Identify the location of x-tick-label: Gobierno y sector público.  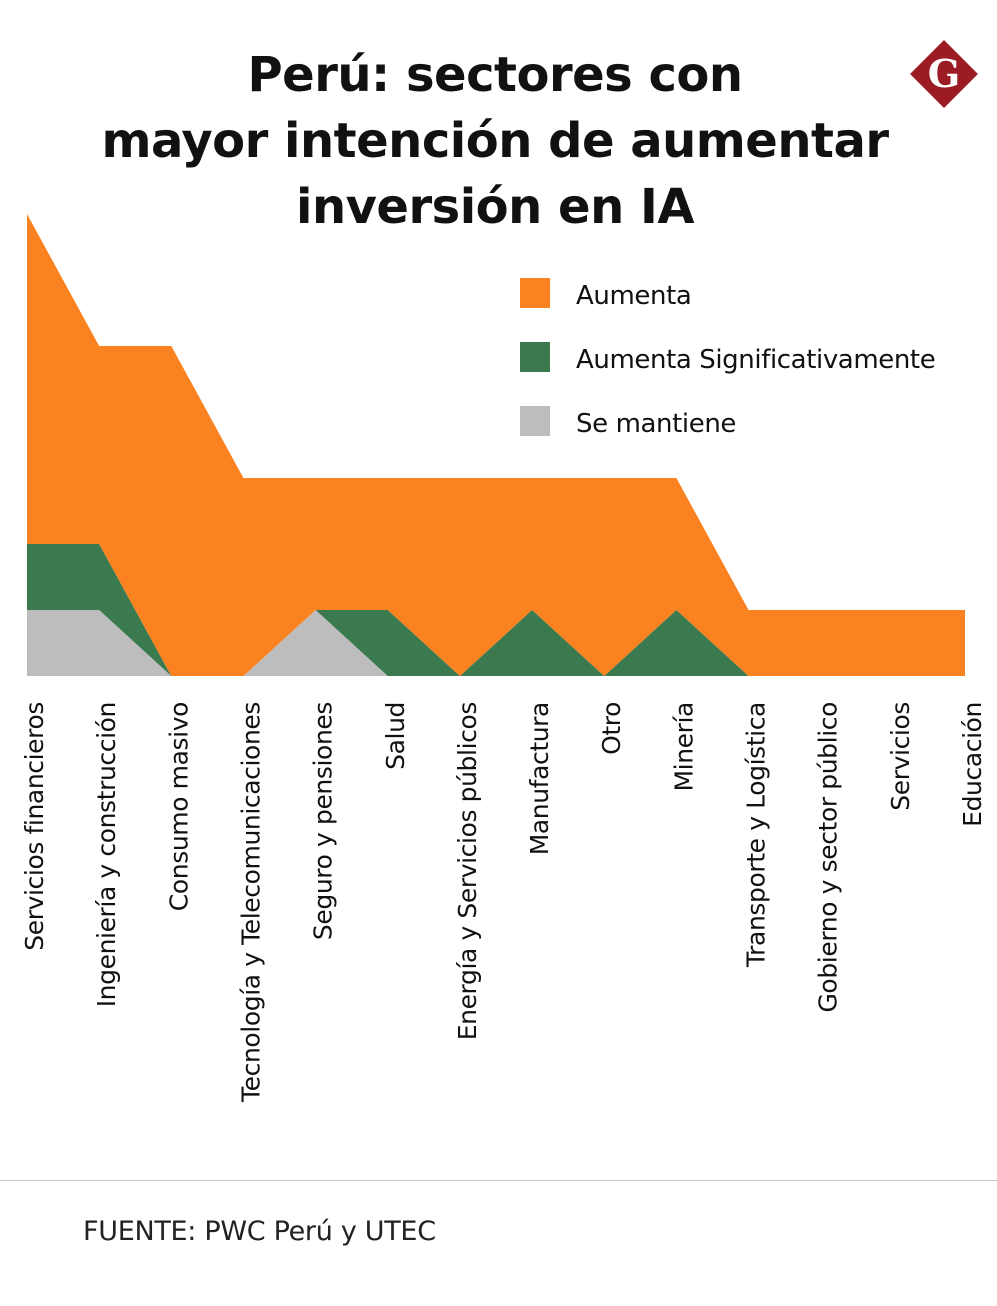
(828, 857).